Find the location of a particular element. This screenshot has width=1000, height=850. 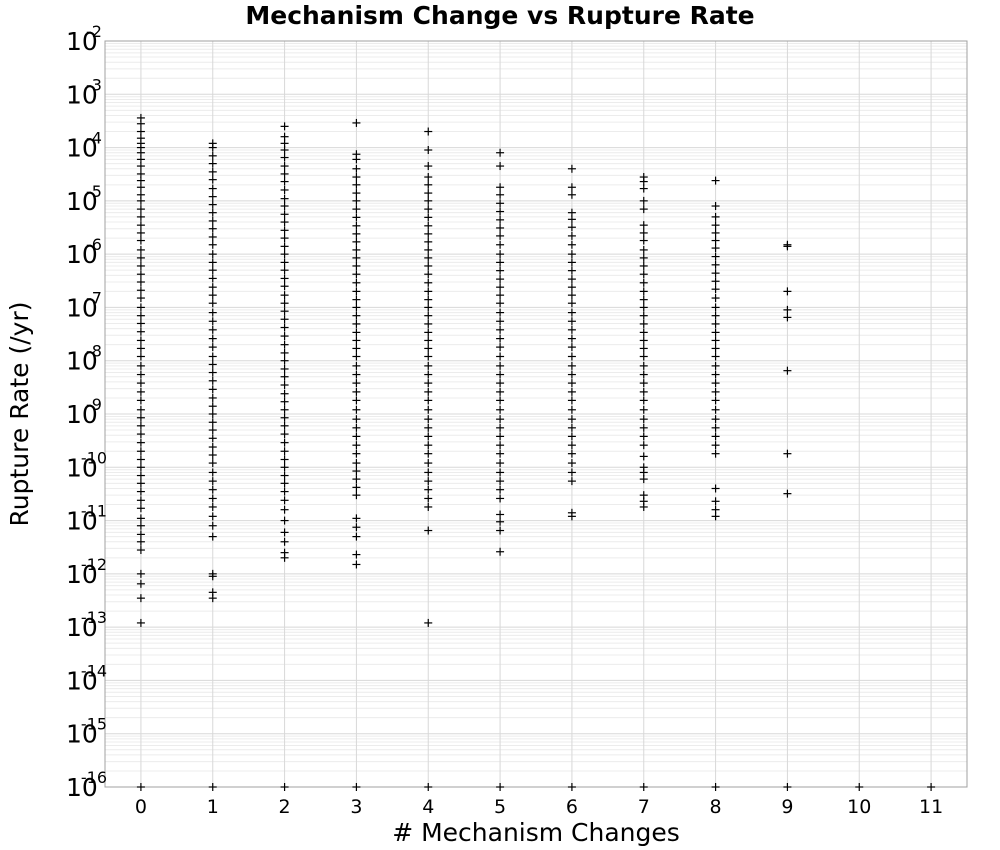

x-tick-label: 1 is located at coordinates (213, 807).